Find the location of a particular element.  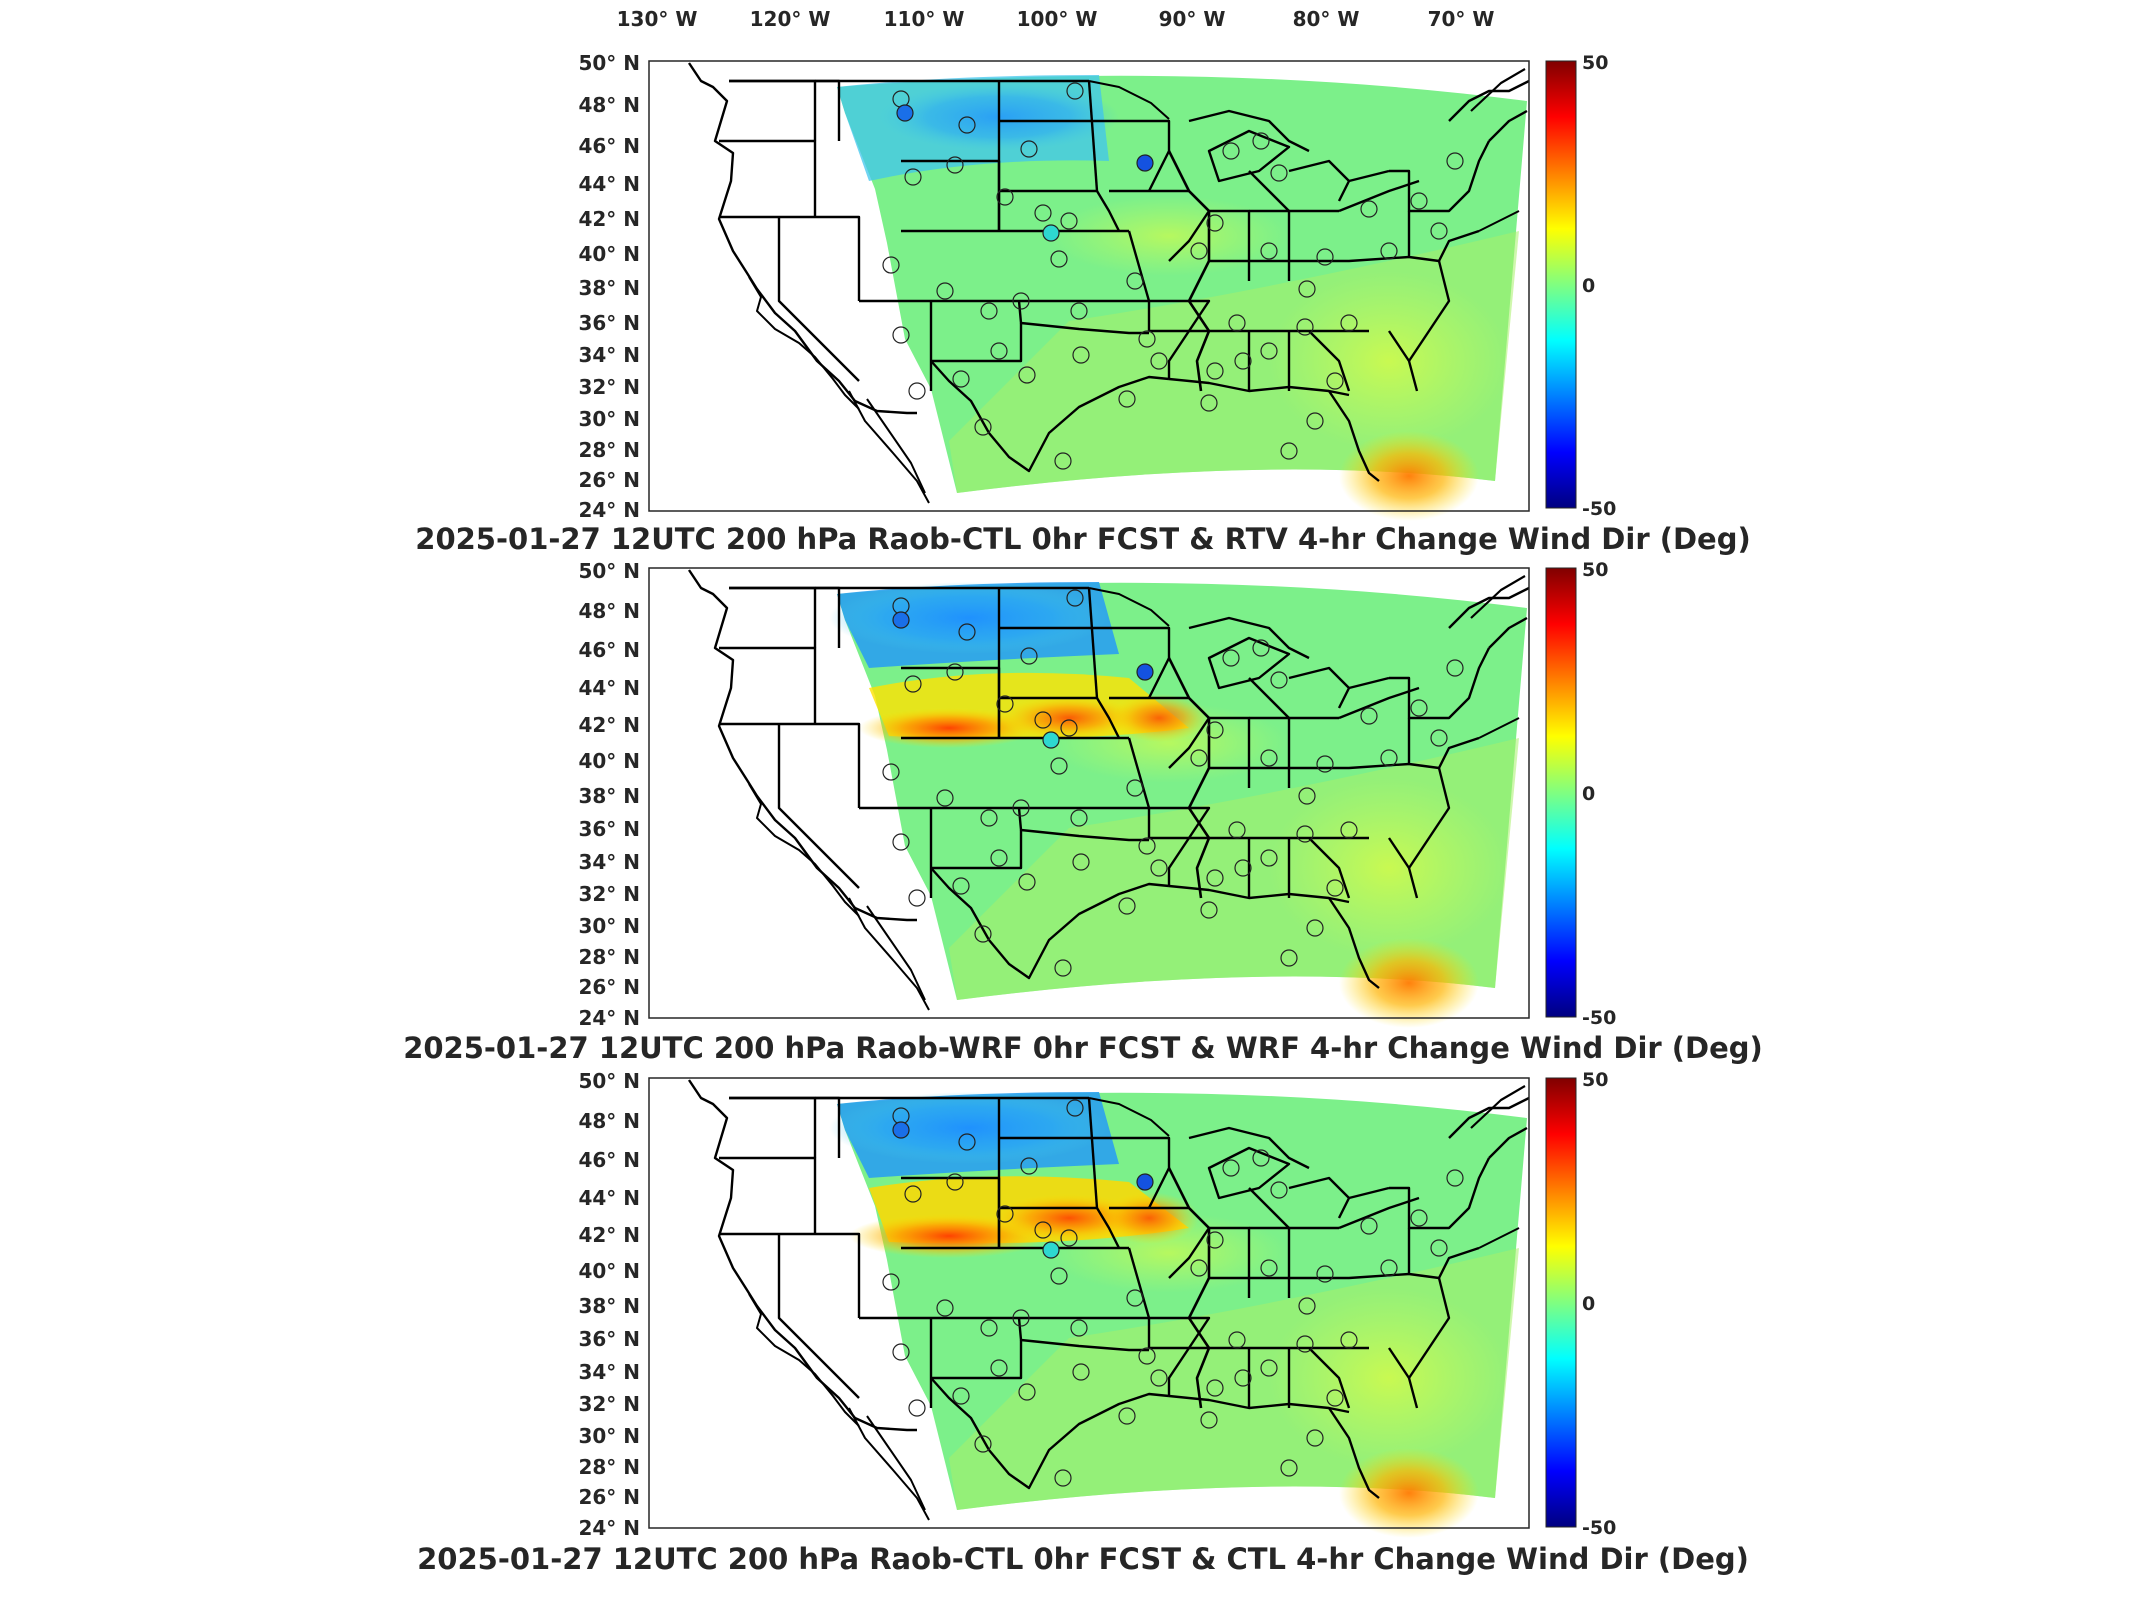

lon-label-130w: 130° W is located at coordinates (657, 19).